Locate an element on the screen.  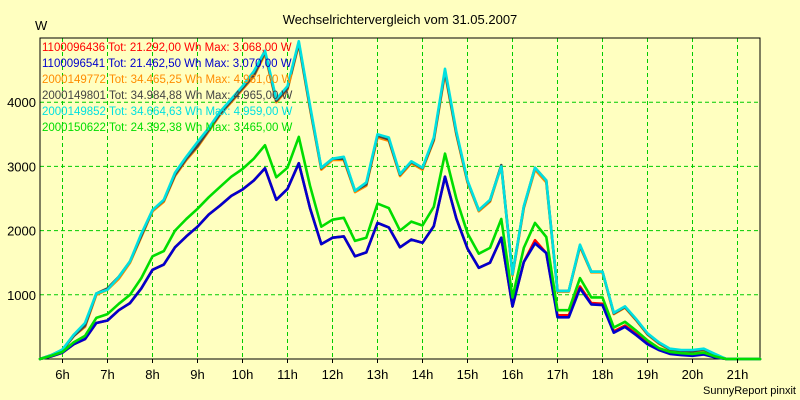
x-tick-label: 10h is located at coordinates (243, 374).